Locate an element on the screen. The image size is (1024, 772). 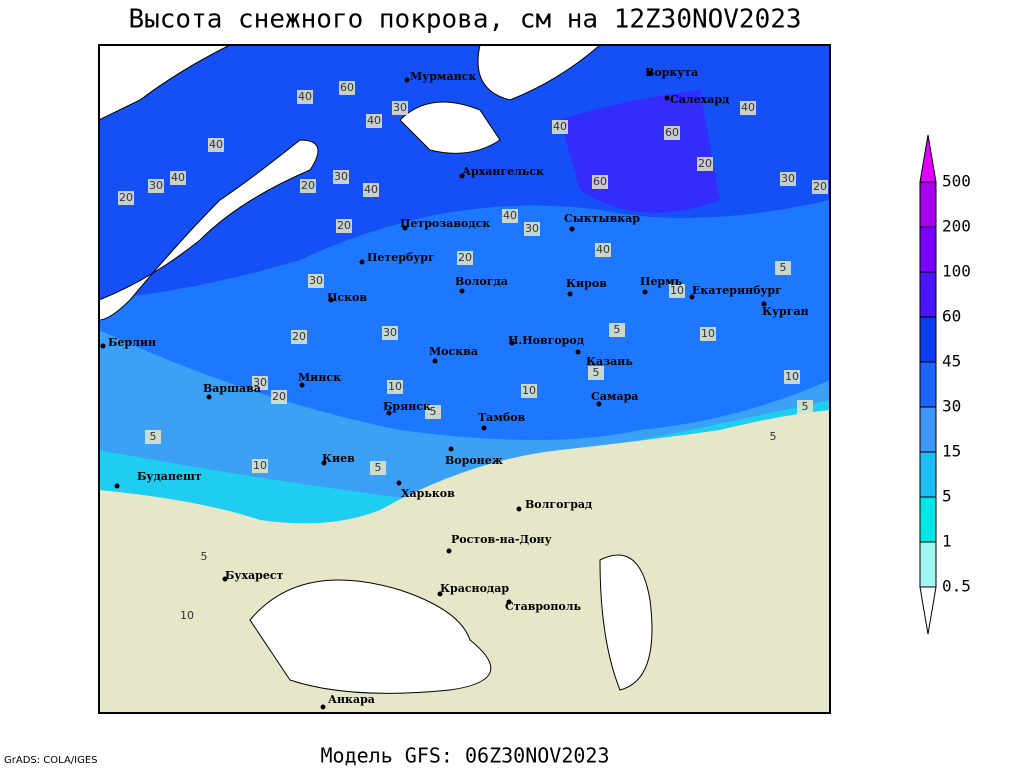
city-label: Самара is located at coordinates (614, 396).